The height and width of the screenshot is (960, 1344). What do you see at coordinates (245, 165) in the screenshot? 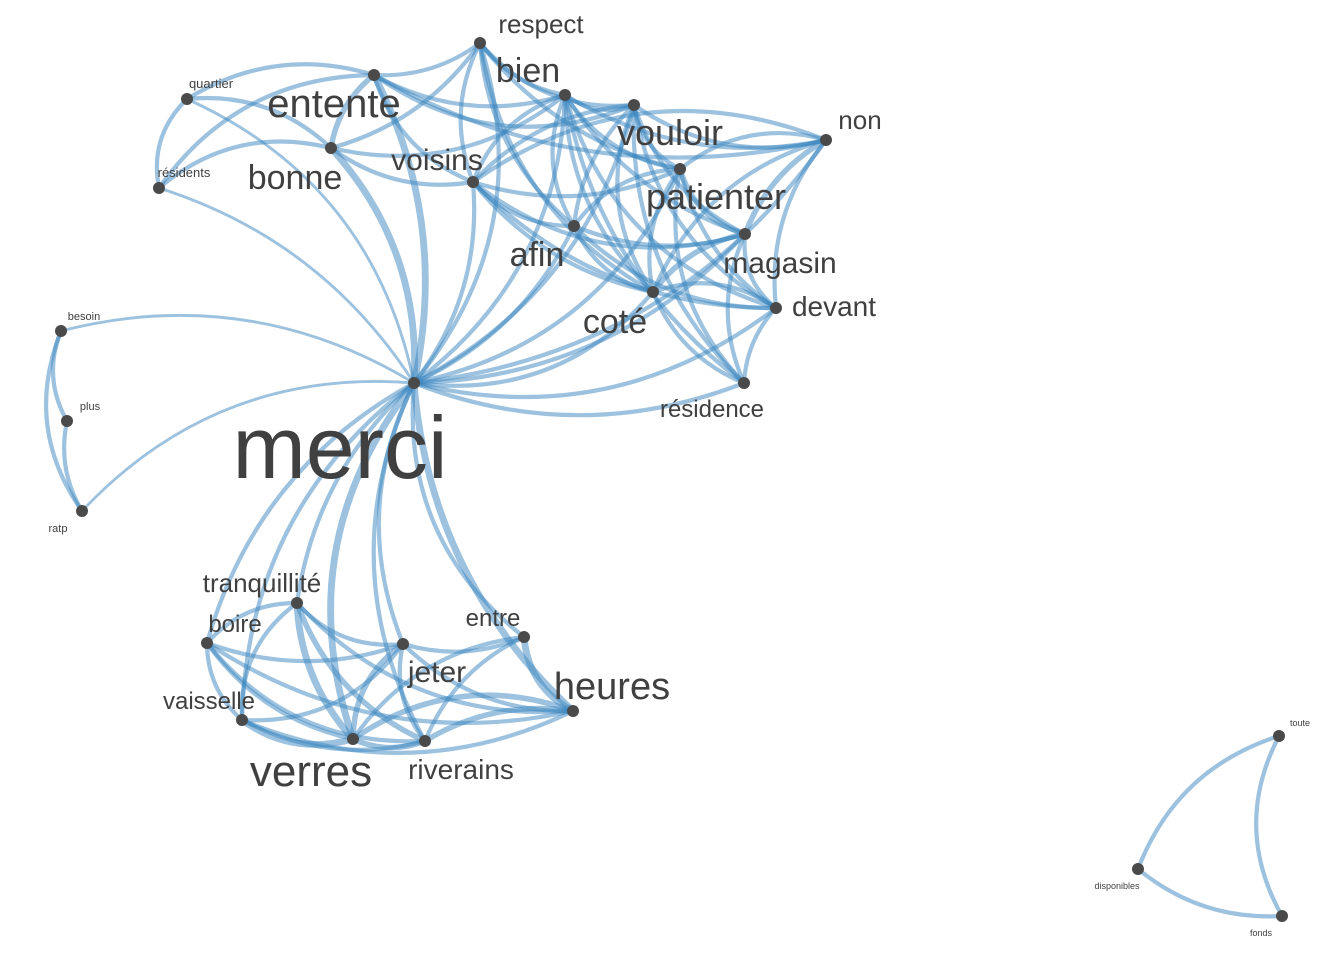
I see `edge-bonne-residents` at bounding box center [245, 165].